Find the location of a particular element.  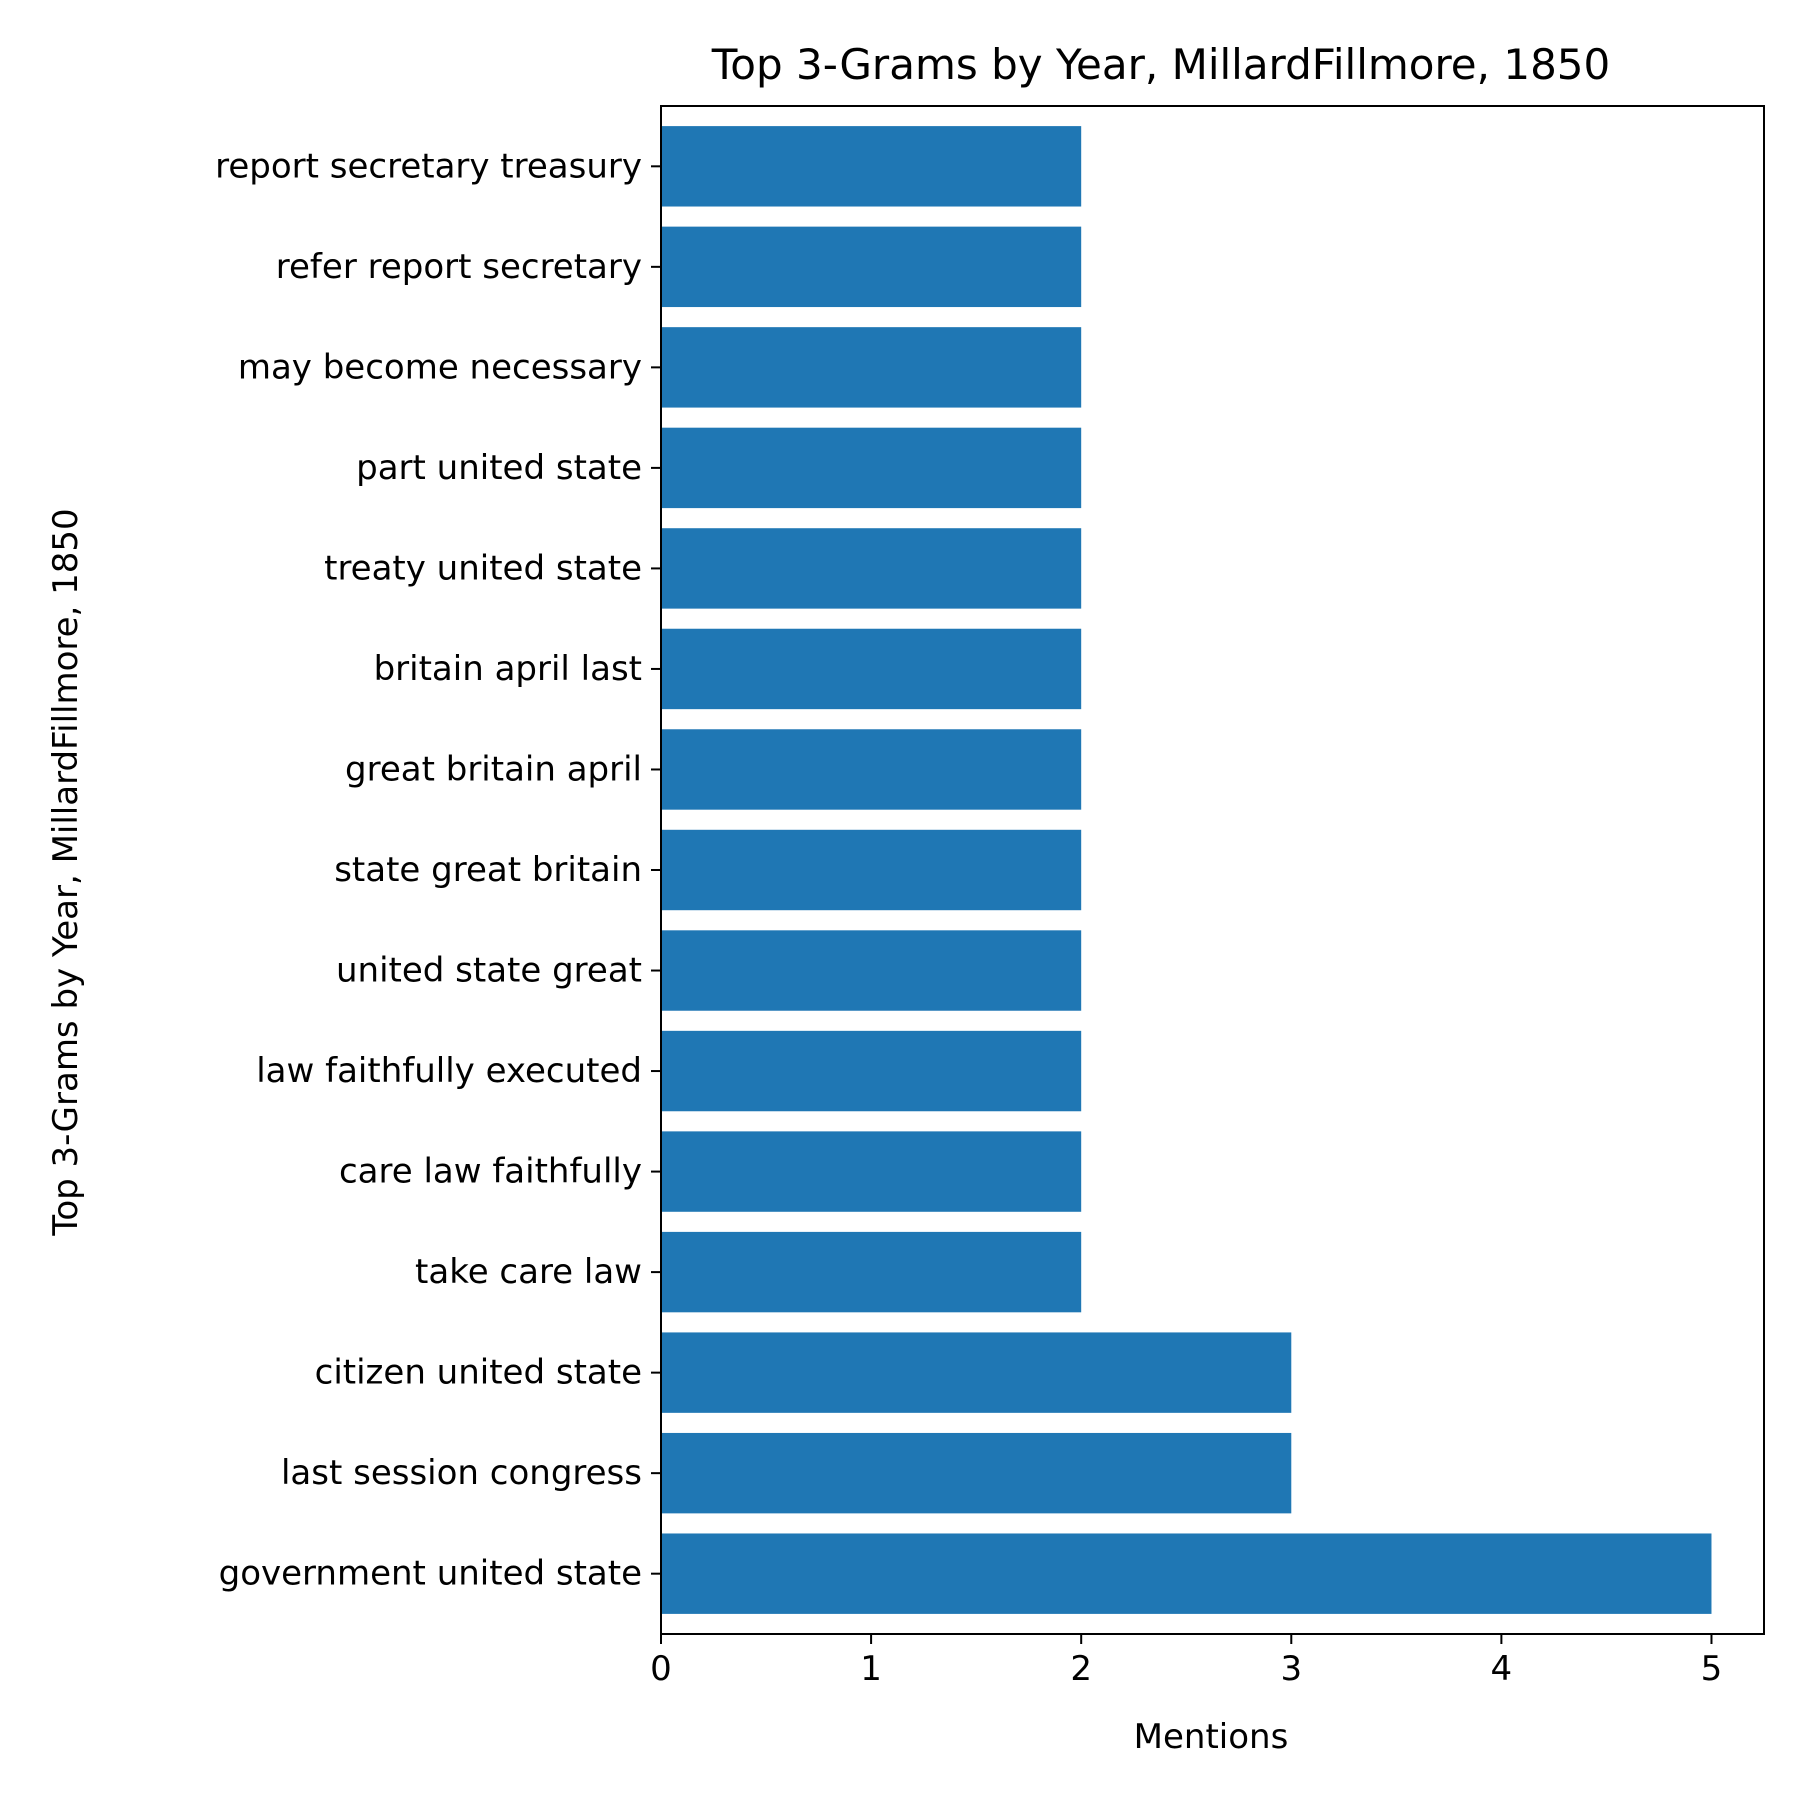

y-tick-label: may become necessary is located at coordinates (440, 367).